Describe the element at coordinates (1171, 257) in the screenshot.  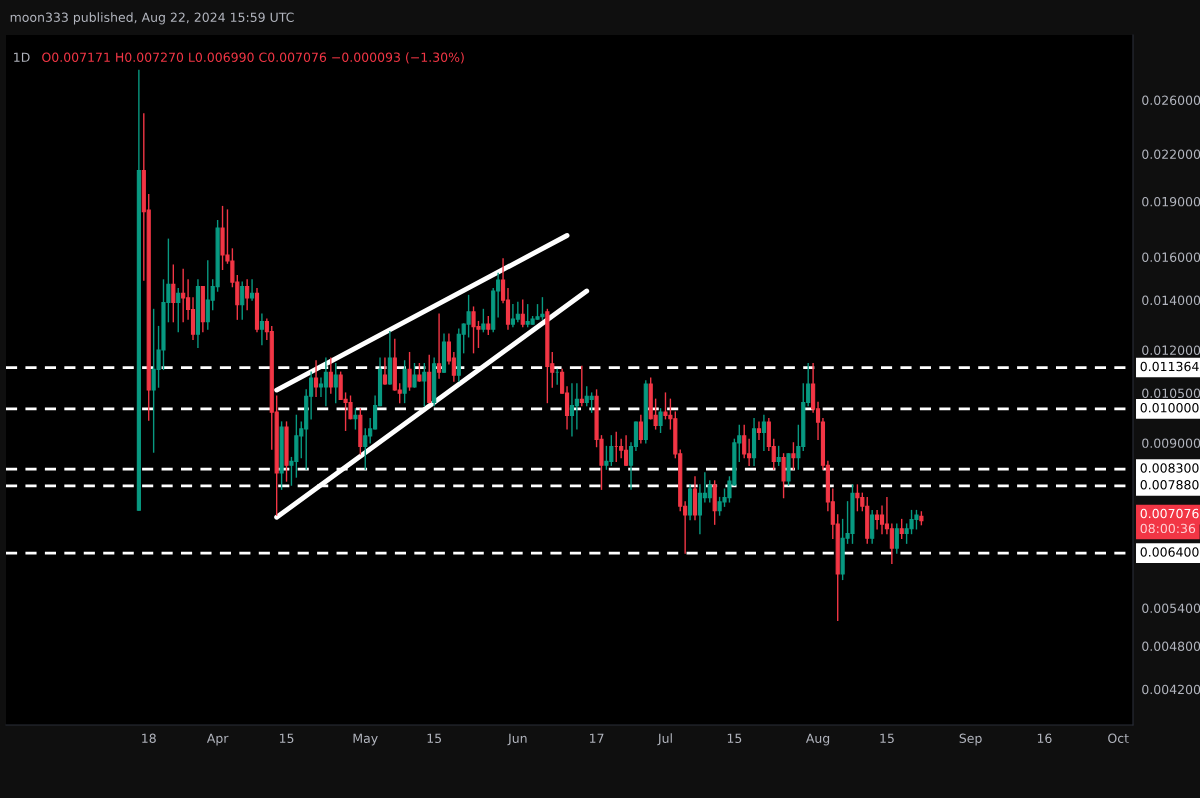
I see `y-tick-label: 0.016000` at that location.